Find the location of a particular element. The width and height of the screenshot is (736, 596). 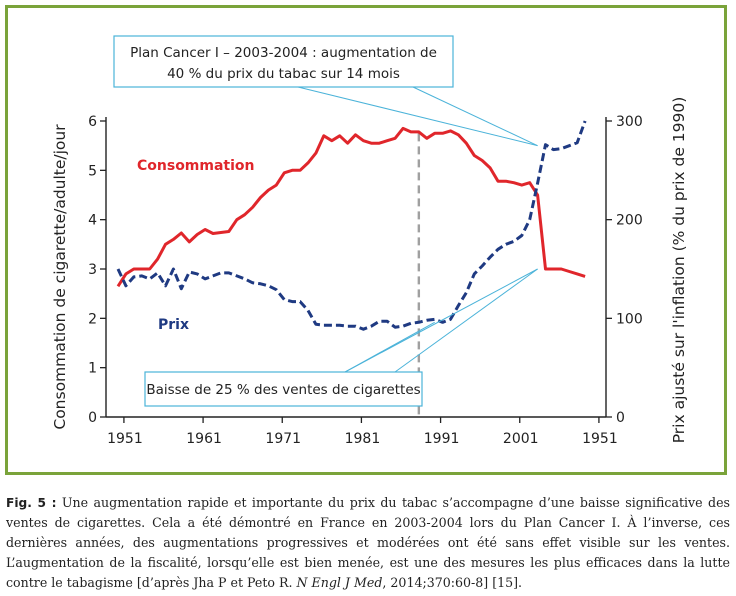

caption-reference: , 2014;370:60-8] [15]. is located at coordinates (452, 582).